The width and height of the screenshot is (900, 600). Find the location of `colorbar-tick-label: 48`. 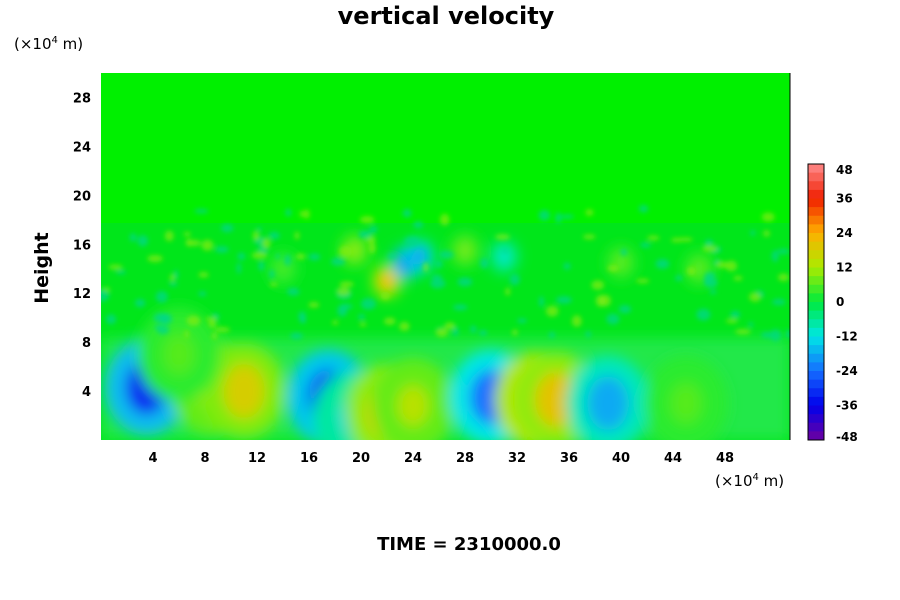

colorbar-tick-label: 48 is located at coordinates (844, 170).